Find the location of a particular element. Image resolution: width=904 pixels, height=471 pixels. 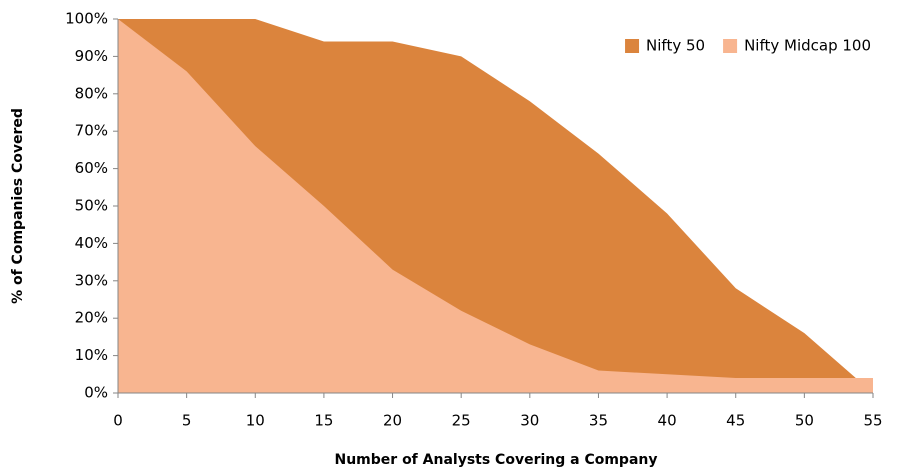

y-tick-label: 40% is located at coordinates (91, 243).